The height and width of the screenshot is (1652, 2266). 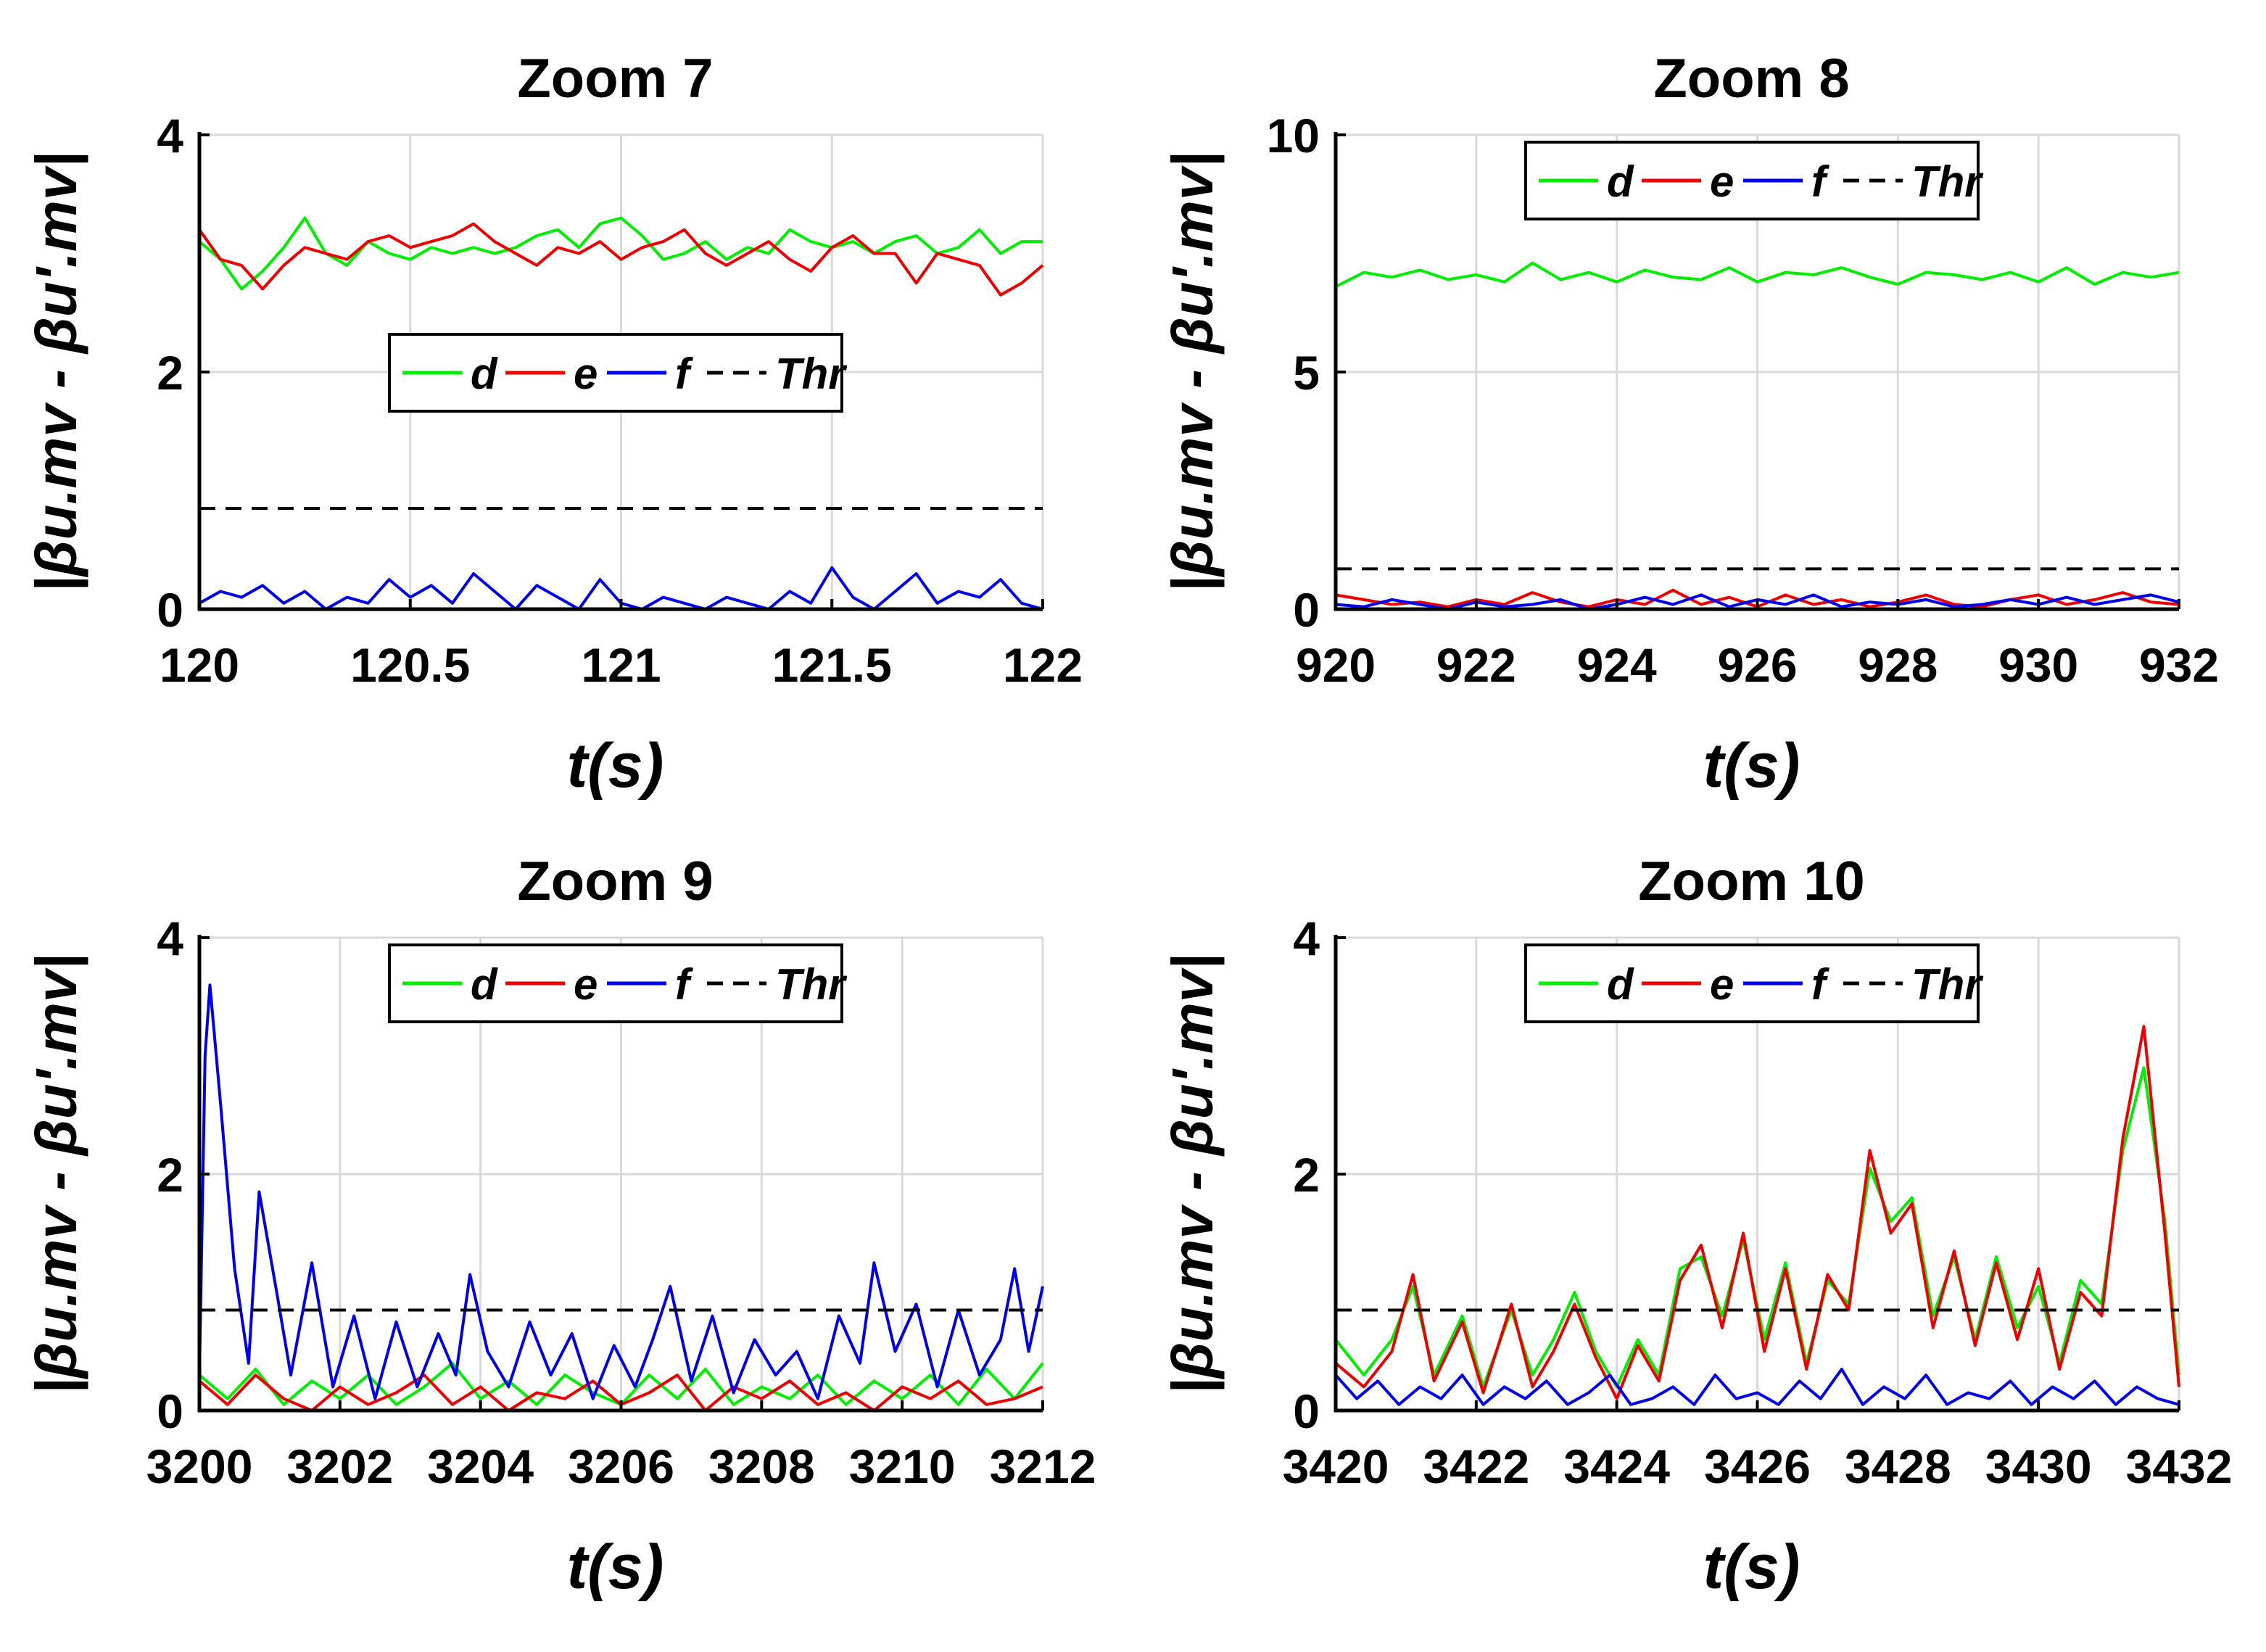 I want to click on x-tick-label: 930, so click(x=2038, y=665).